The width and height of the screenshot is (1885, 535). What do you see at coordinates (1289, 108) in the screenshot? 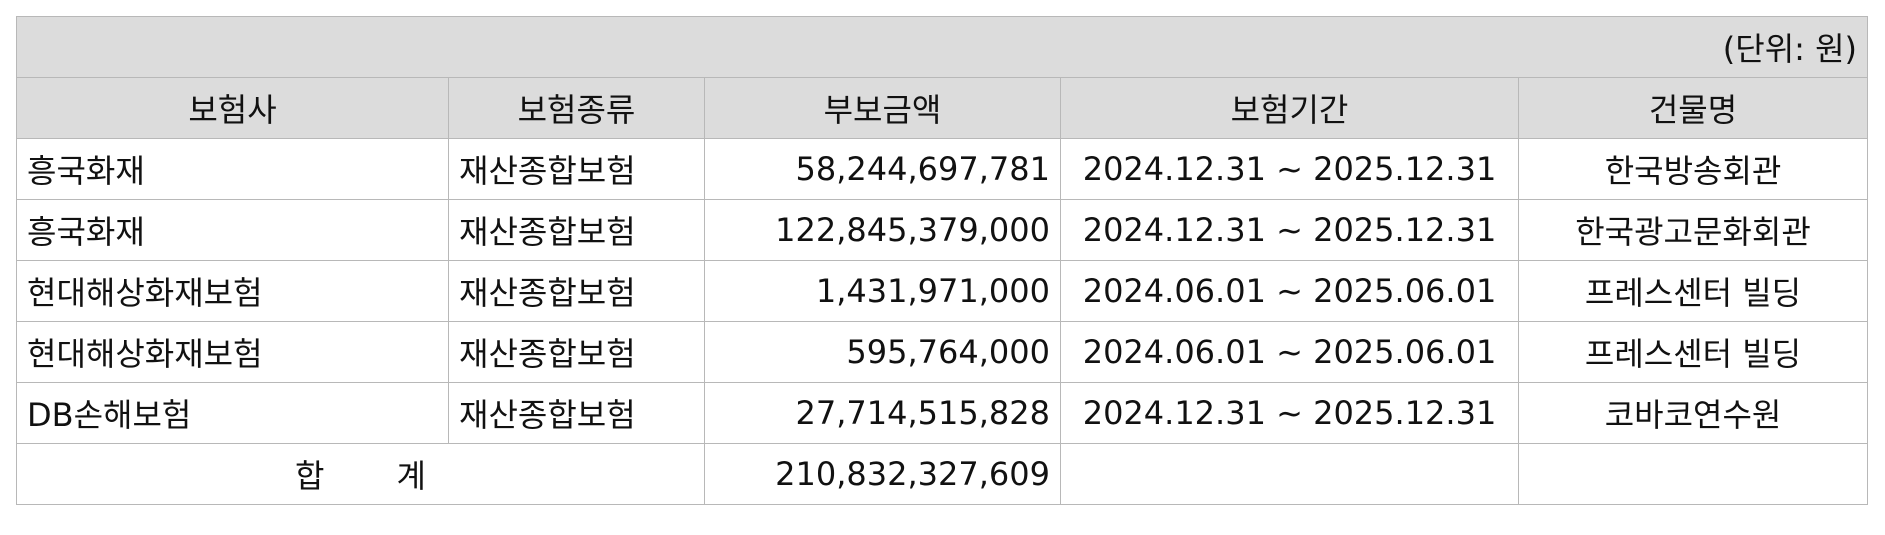
I see `header-insurance-period: 보험기간` at bounding box center [1289, 108].